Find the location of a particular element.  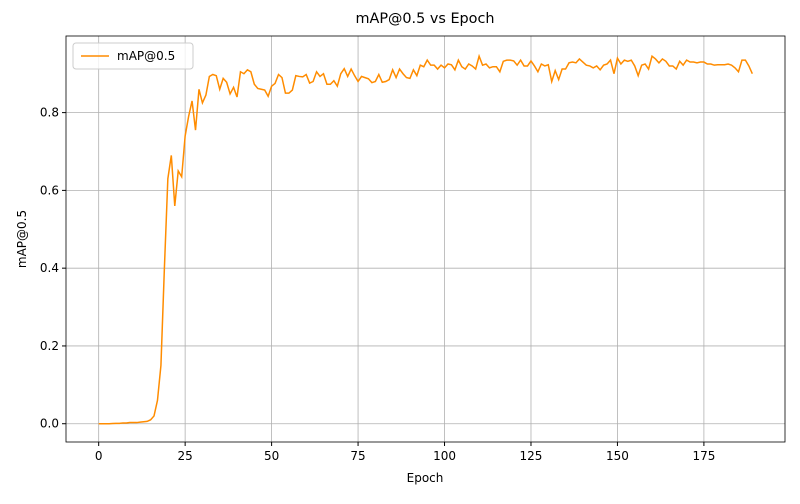

y-tick-label: 0.0 is located at coordinates (49, 424).